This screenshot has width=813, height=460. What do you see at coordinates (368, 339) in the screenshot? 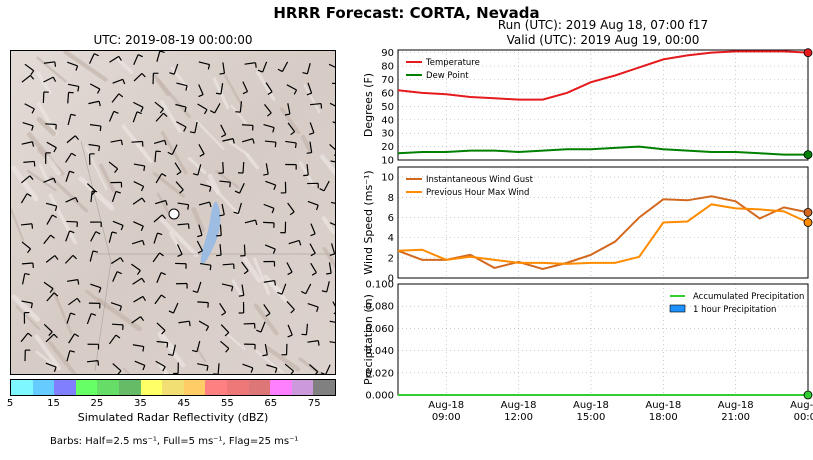
I see `y-axis-label: Precipitation (in)` at bounding box center [368, 339].